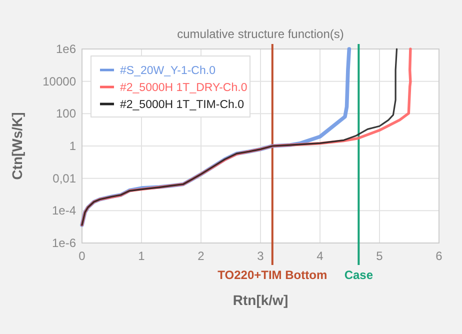 This screenshot has height=334, width=462. What do you see at coordinates (380, 256) in the screenshot?
I see `x-tick-label: 5` at bounding box center [380, 256].